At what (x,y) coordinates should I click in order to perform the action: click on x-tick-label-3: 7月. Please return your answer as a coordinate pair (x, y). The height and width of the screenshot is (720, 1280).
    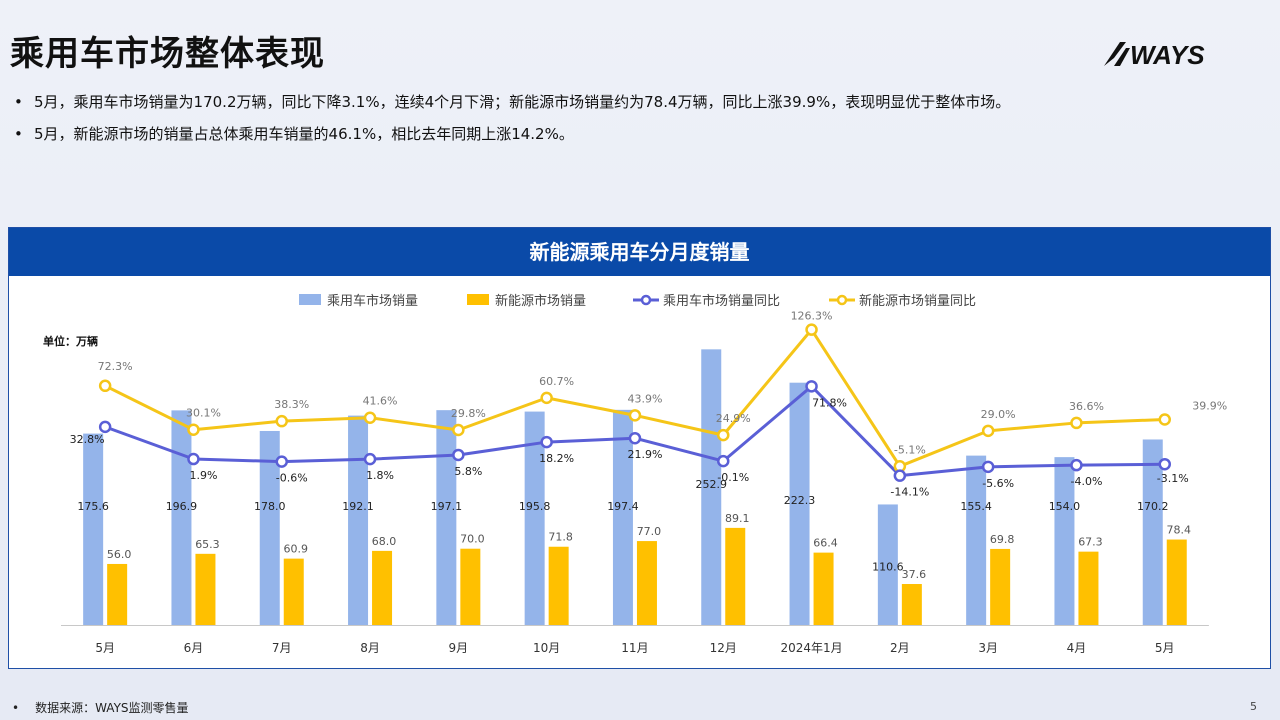
    Looking at the image, I should click on (282, 648).